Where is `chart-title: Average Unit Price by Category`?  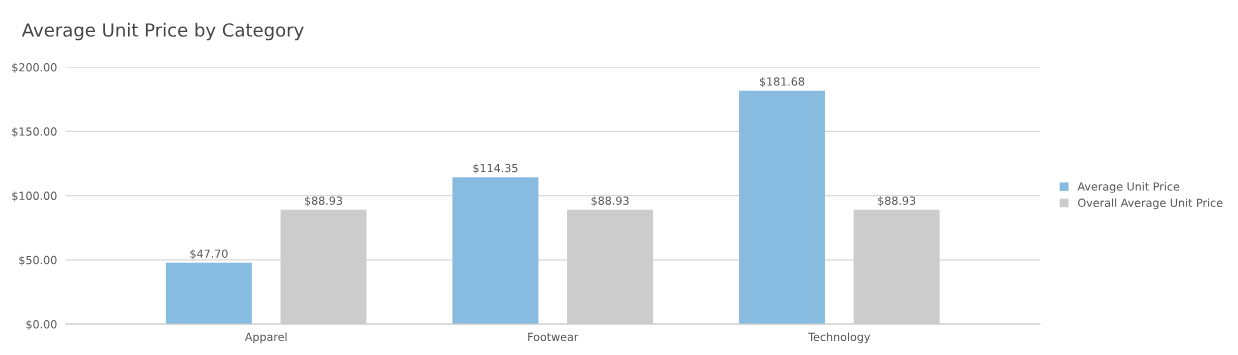
chart-title: Average Unit Price by Category is located at coordinates (162, 31).